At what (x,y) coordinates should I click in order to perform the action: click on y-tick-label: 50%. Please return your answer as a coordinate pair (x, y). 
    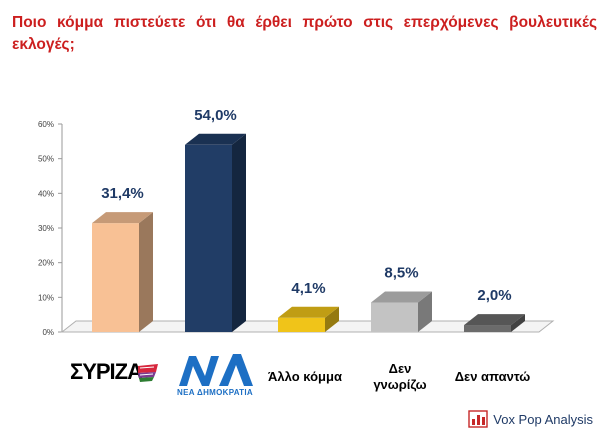
    Looking at the image, I should click on (46, 159).